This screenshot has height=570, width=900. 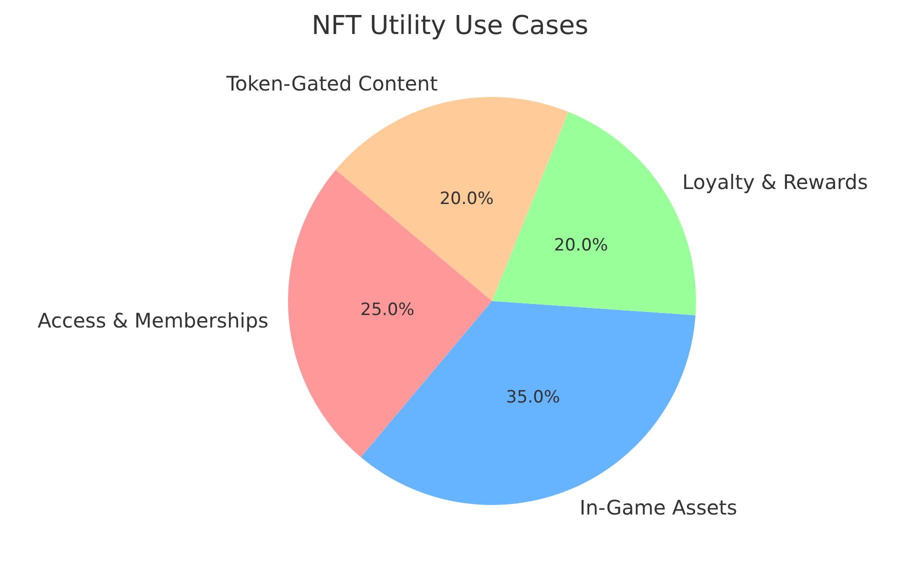 I want to click on data-label: 25.0%, so click(x=387, y=310).